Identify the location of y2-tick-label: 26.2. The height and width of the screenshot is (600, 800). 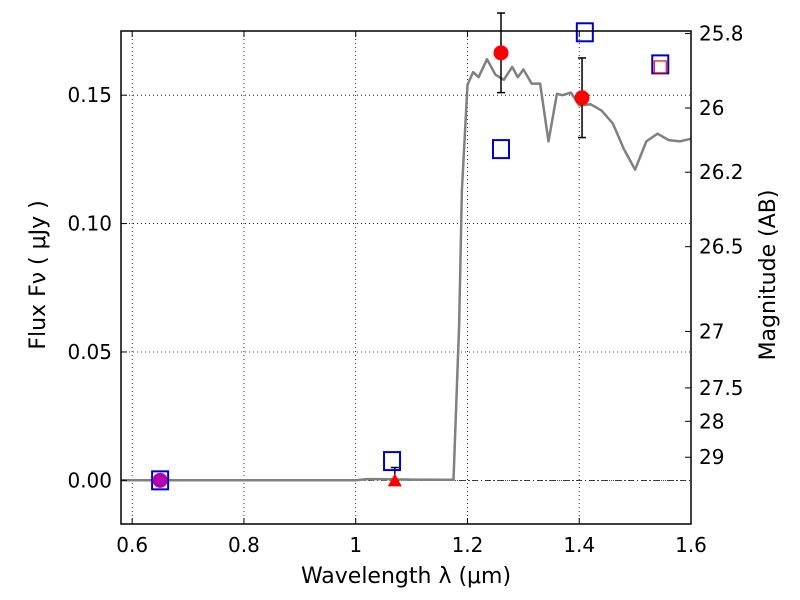
(721, 172).